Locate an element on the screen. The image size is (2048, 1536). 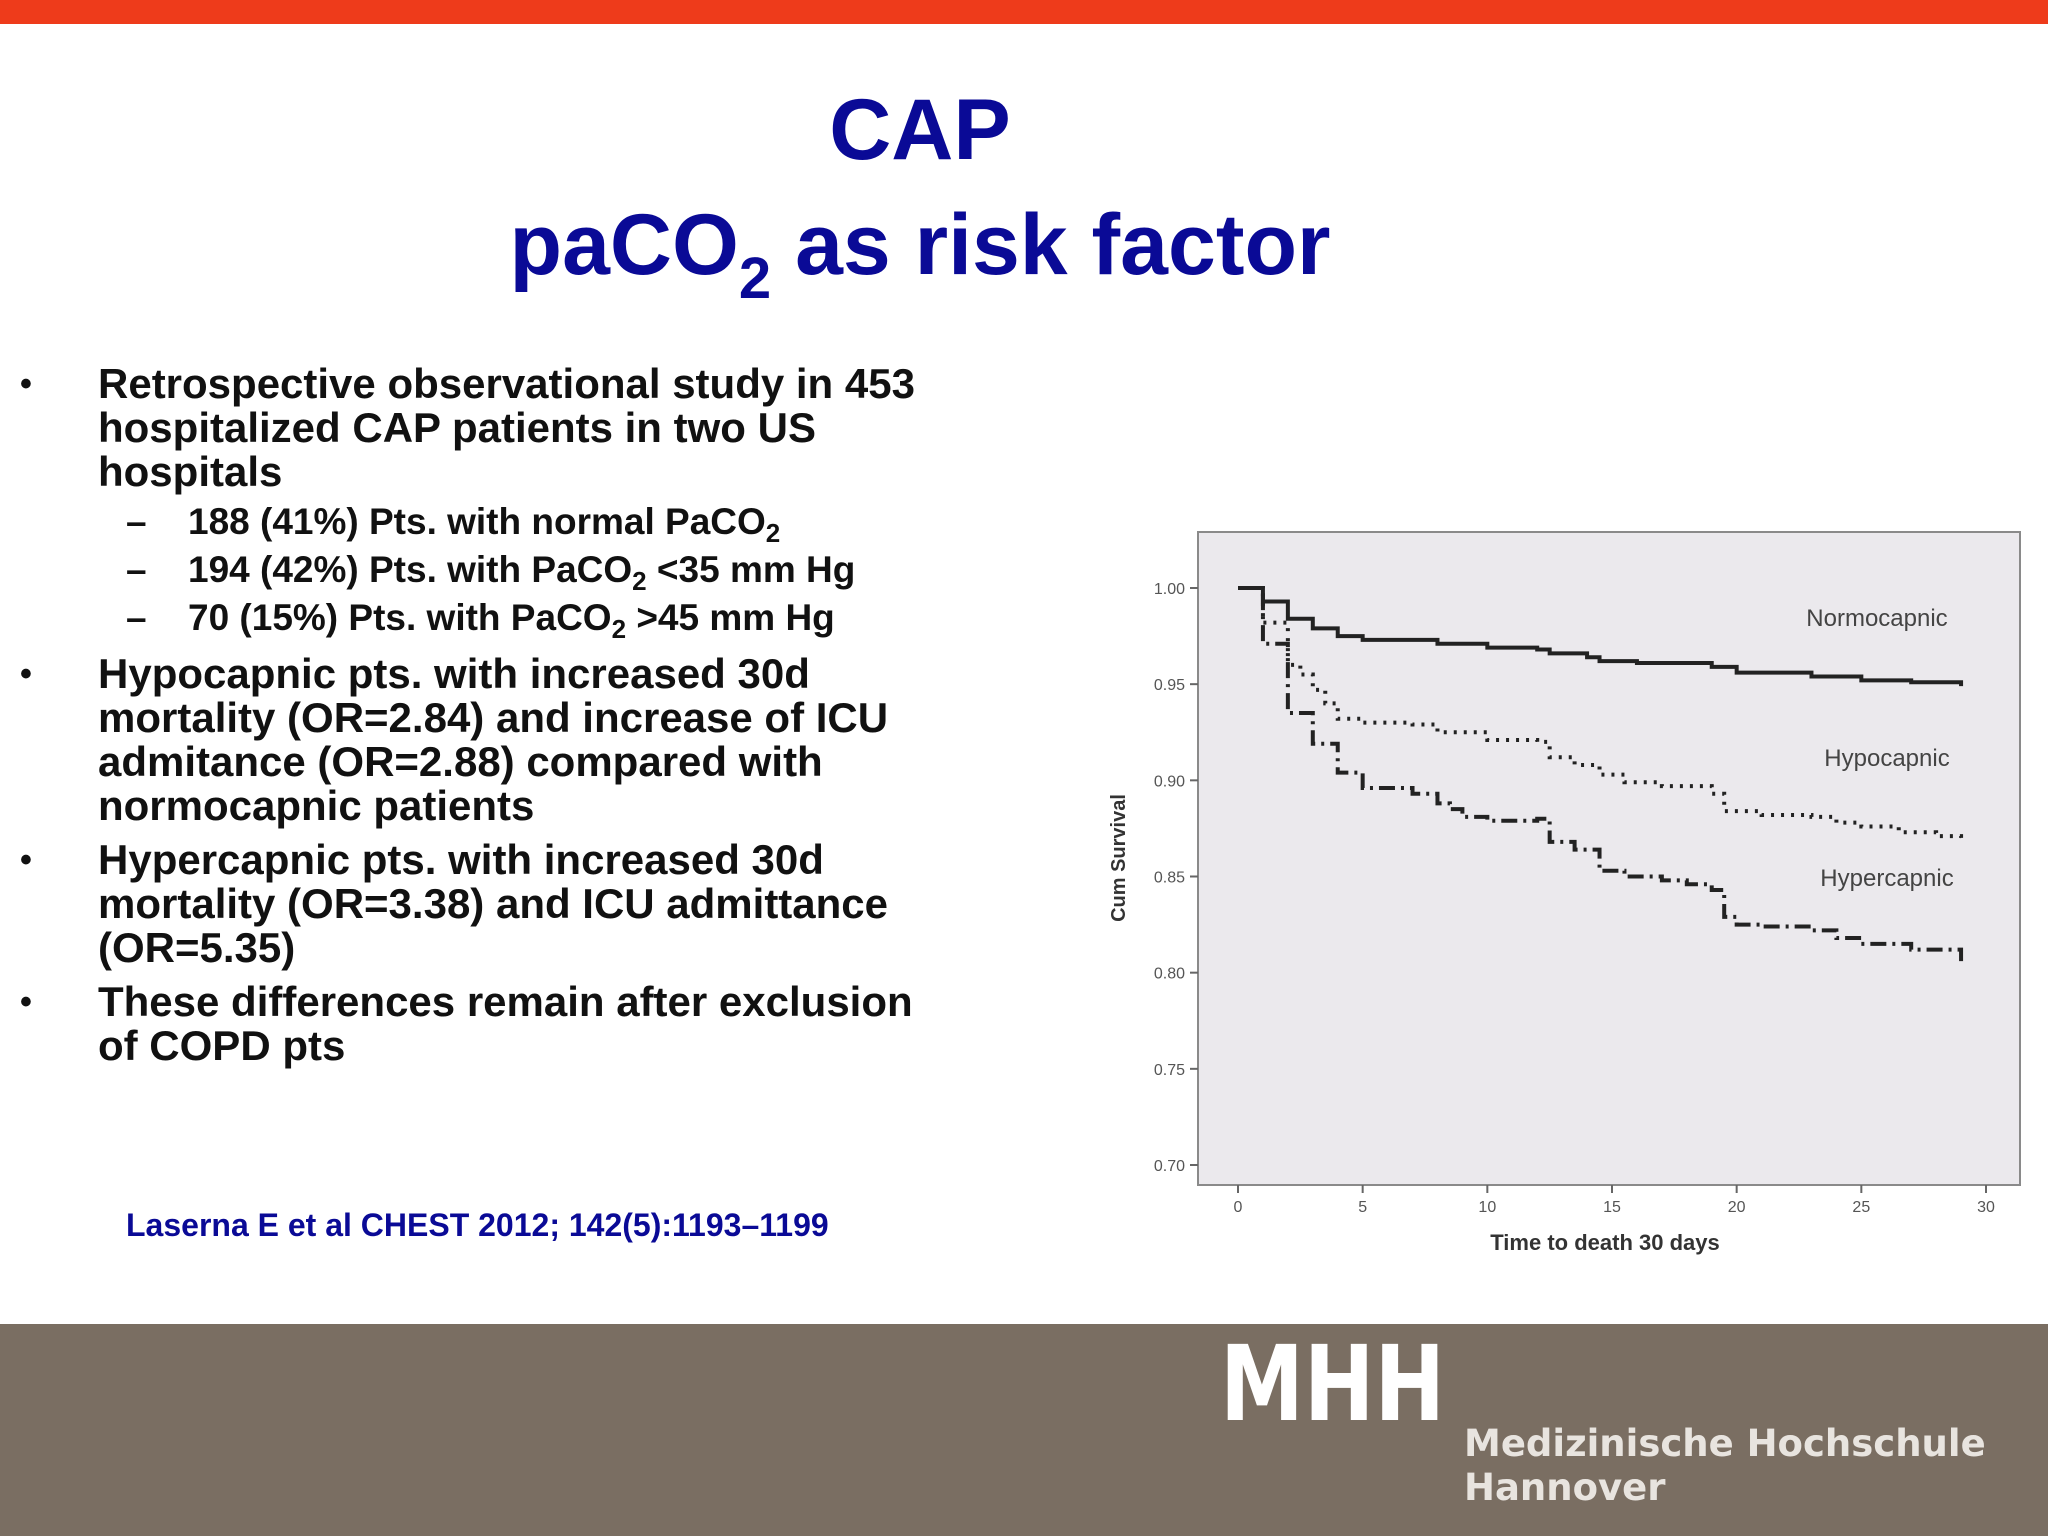
x-tick-label: 10 is located at coordinates (1487, 1207).